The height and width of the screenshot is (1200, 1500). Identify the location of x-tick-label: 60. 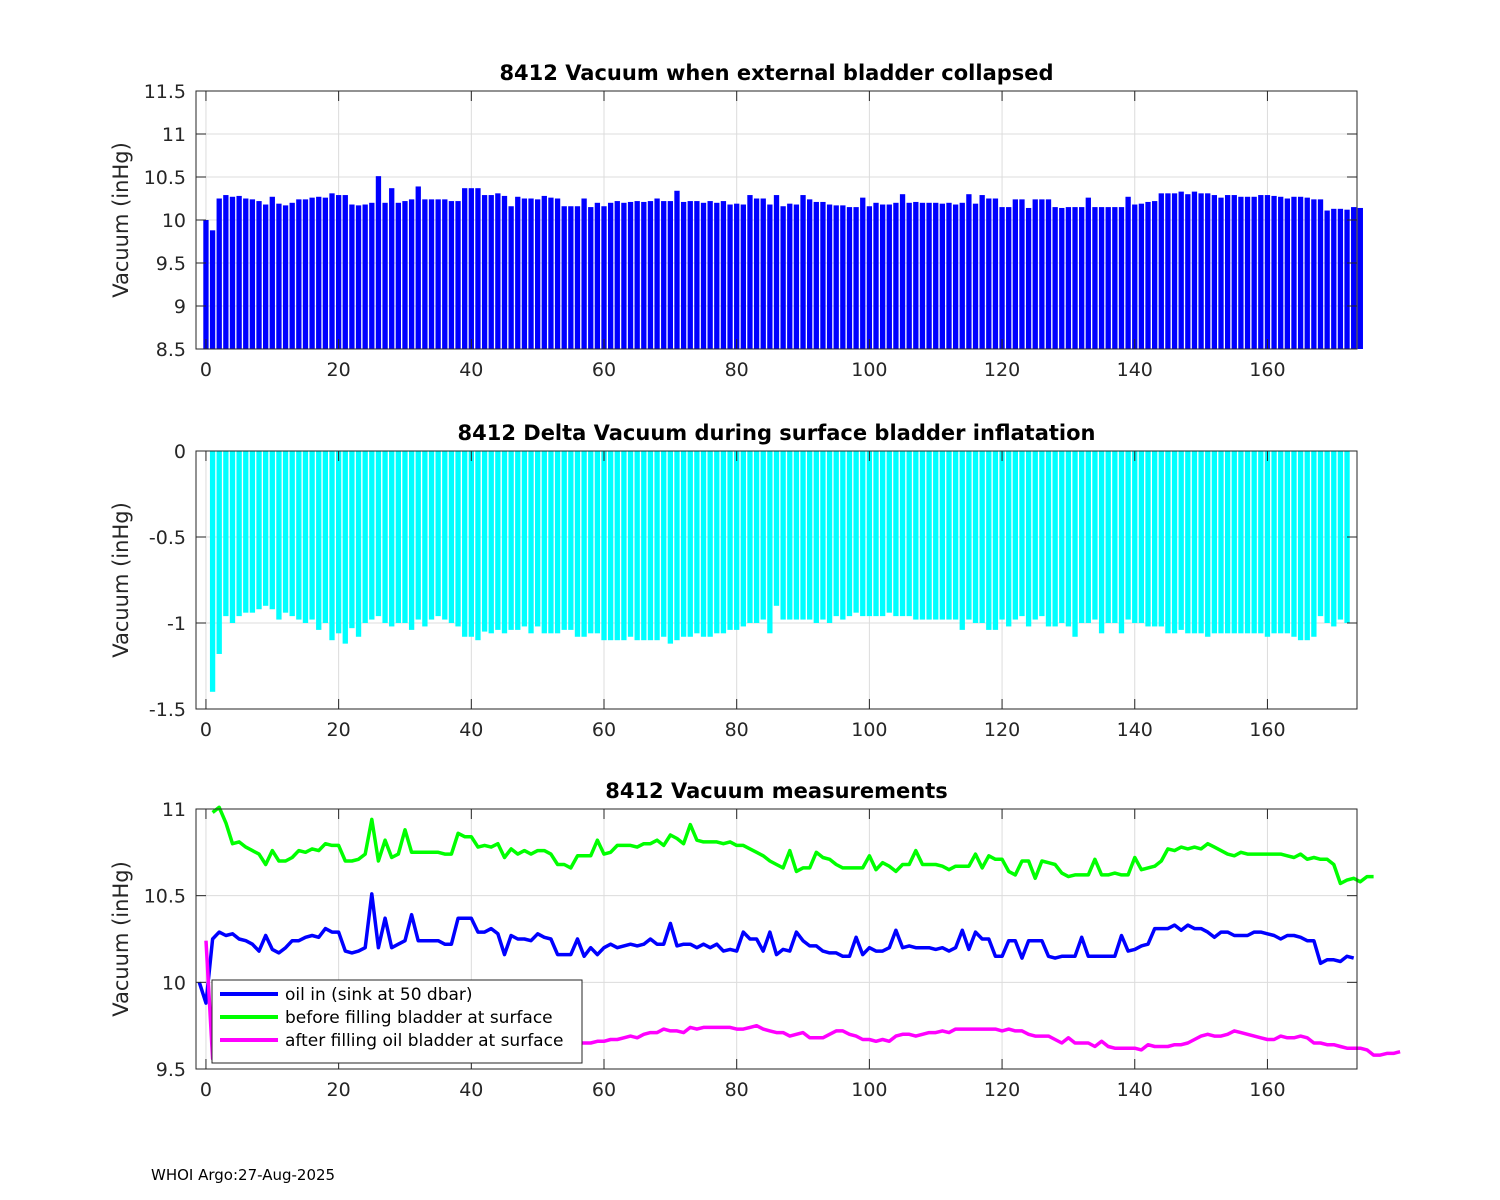
(604, 370).